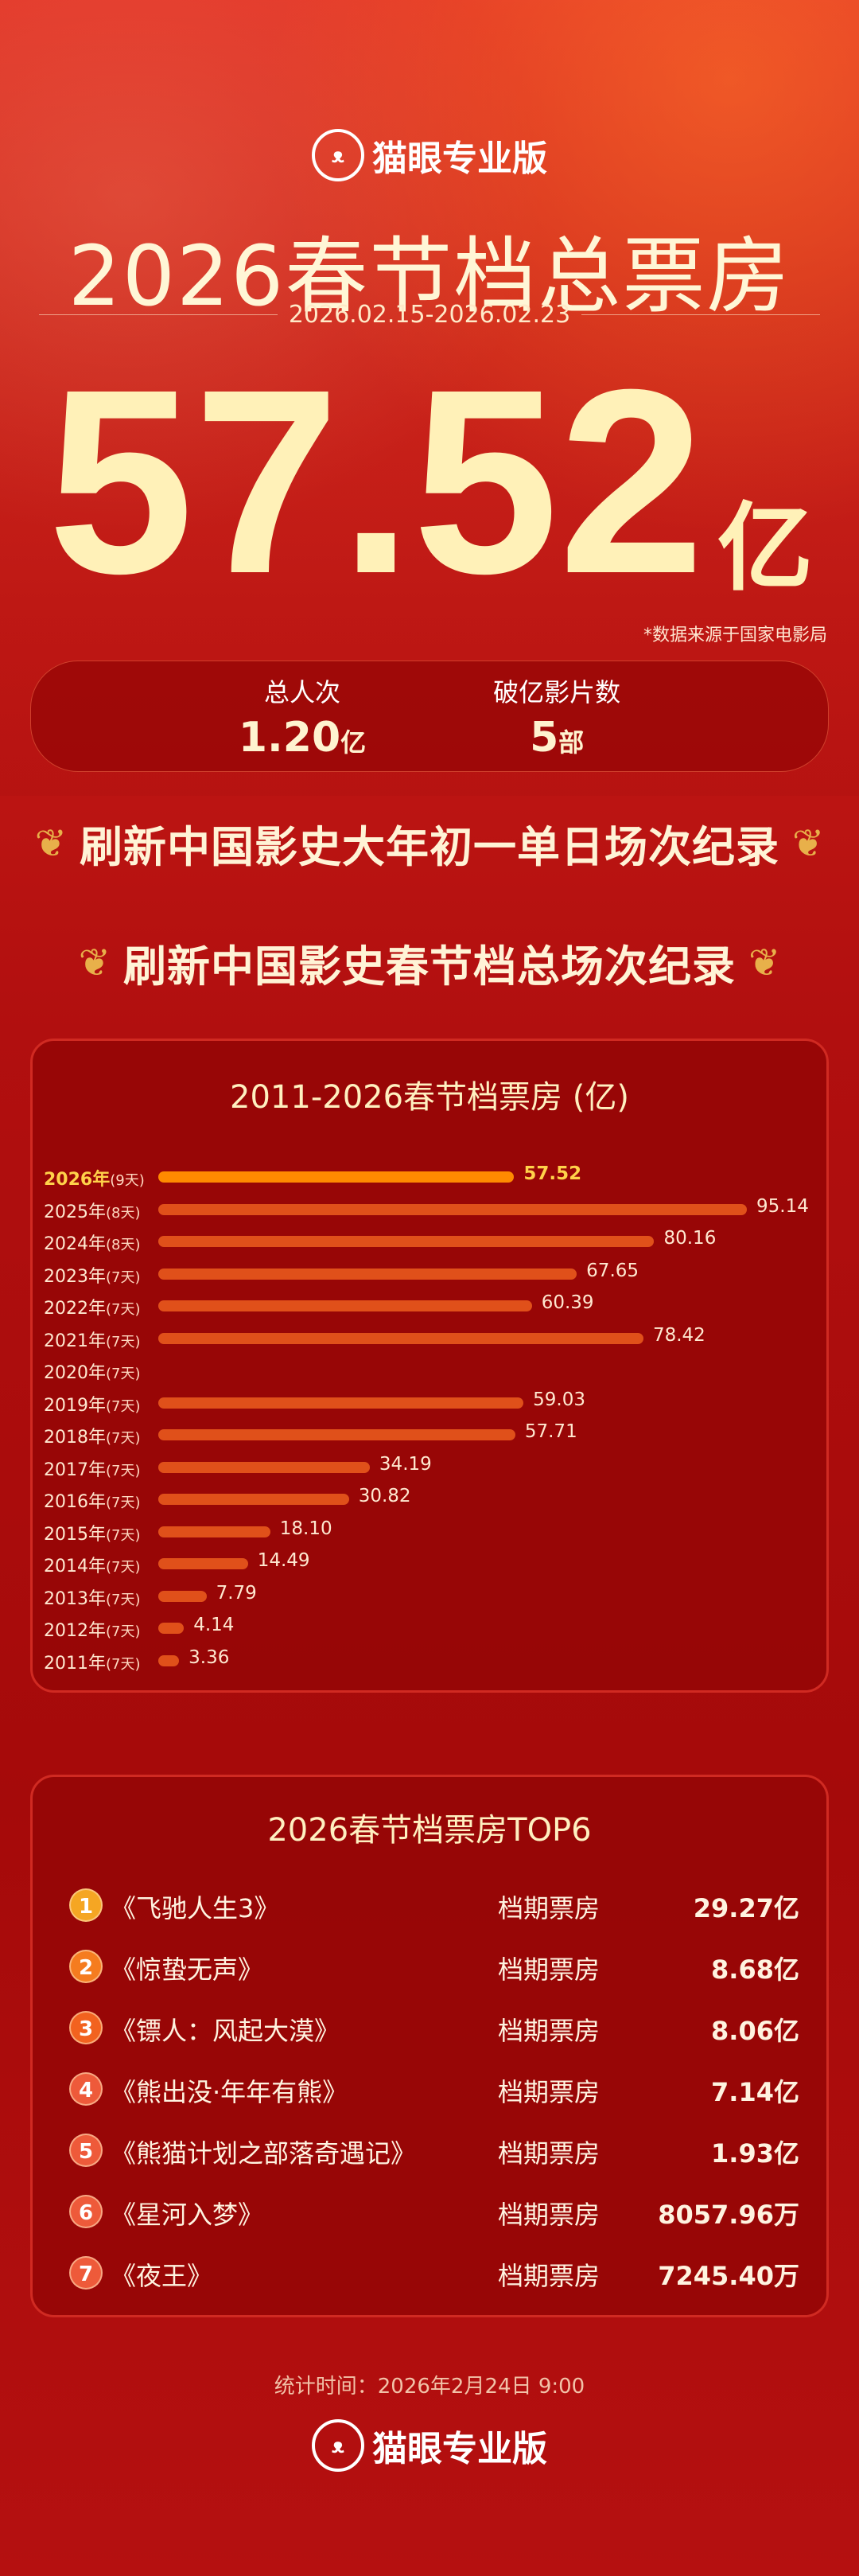 The height and width of the screenshot is (2576, 859). Describe the element at coordinates (550, 1431) in the screenshot. I see `bar-value-label: 57.71` at that location.